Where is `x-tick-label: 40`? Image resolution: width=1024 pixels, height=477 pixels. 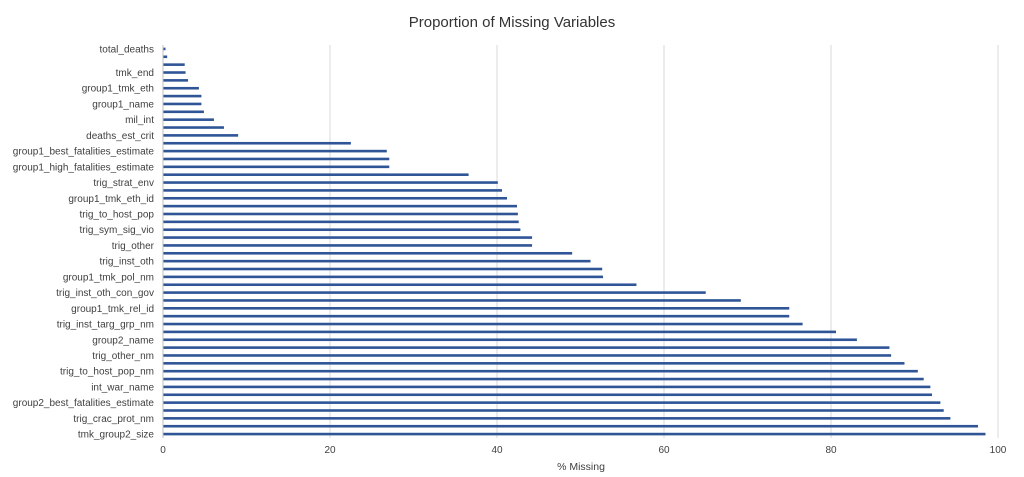
x-tick-label: 40 is located at coordinates (497, 450).